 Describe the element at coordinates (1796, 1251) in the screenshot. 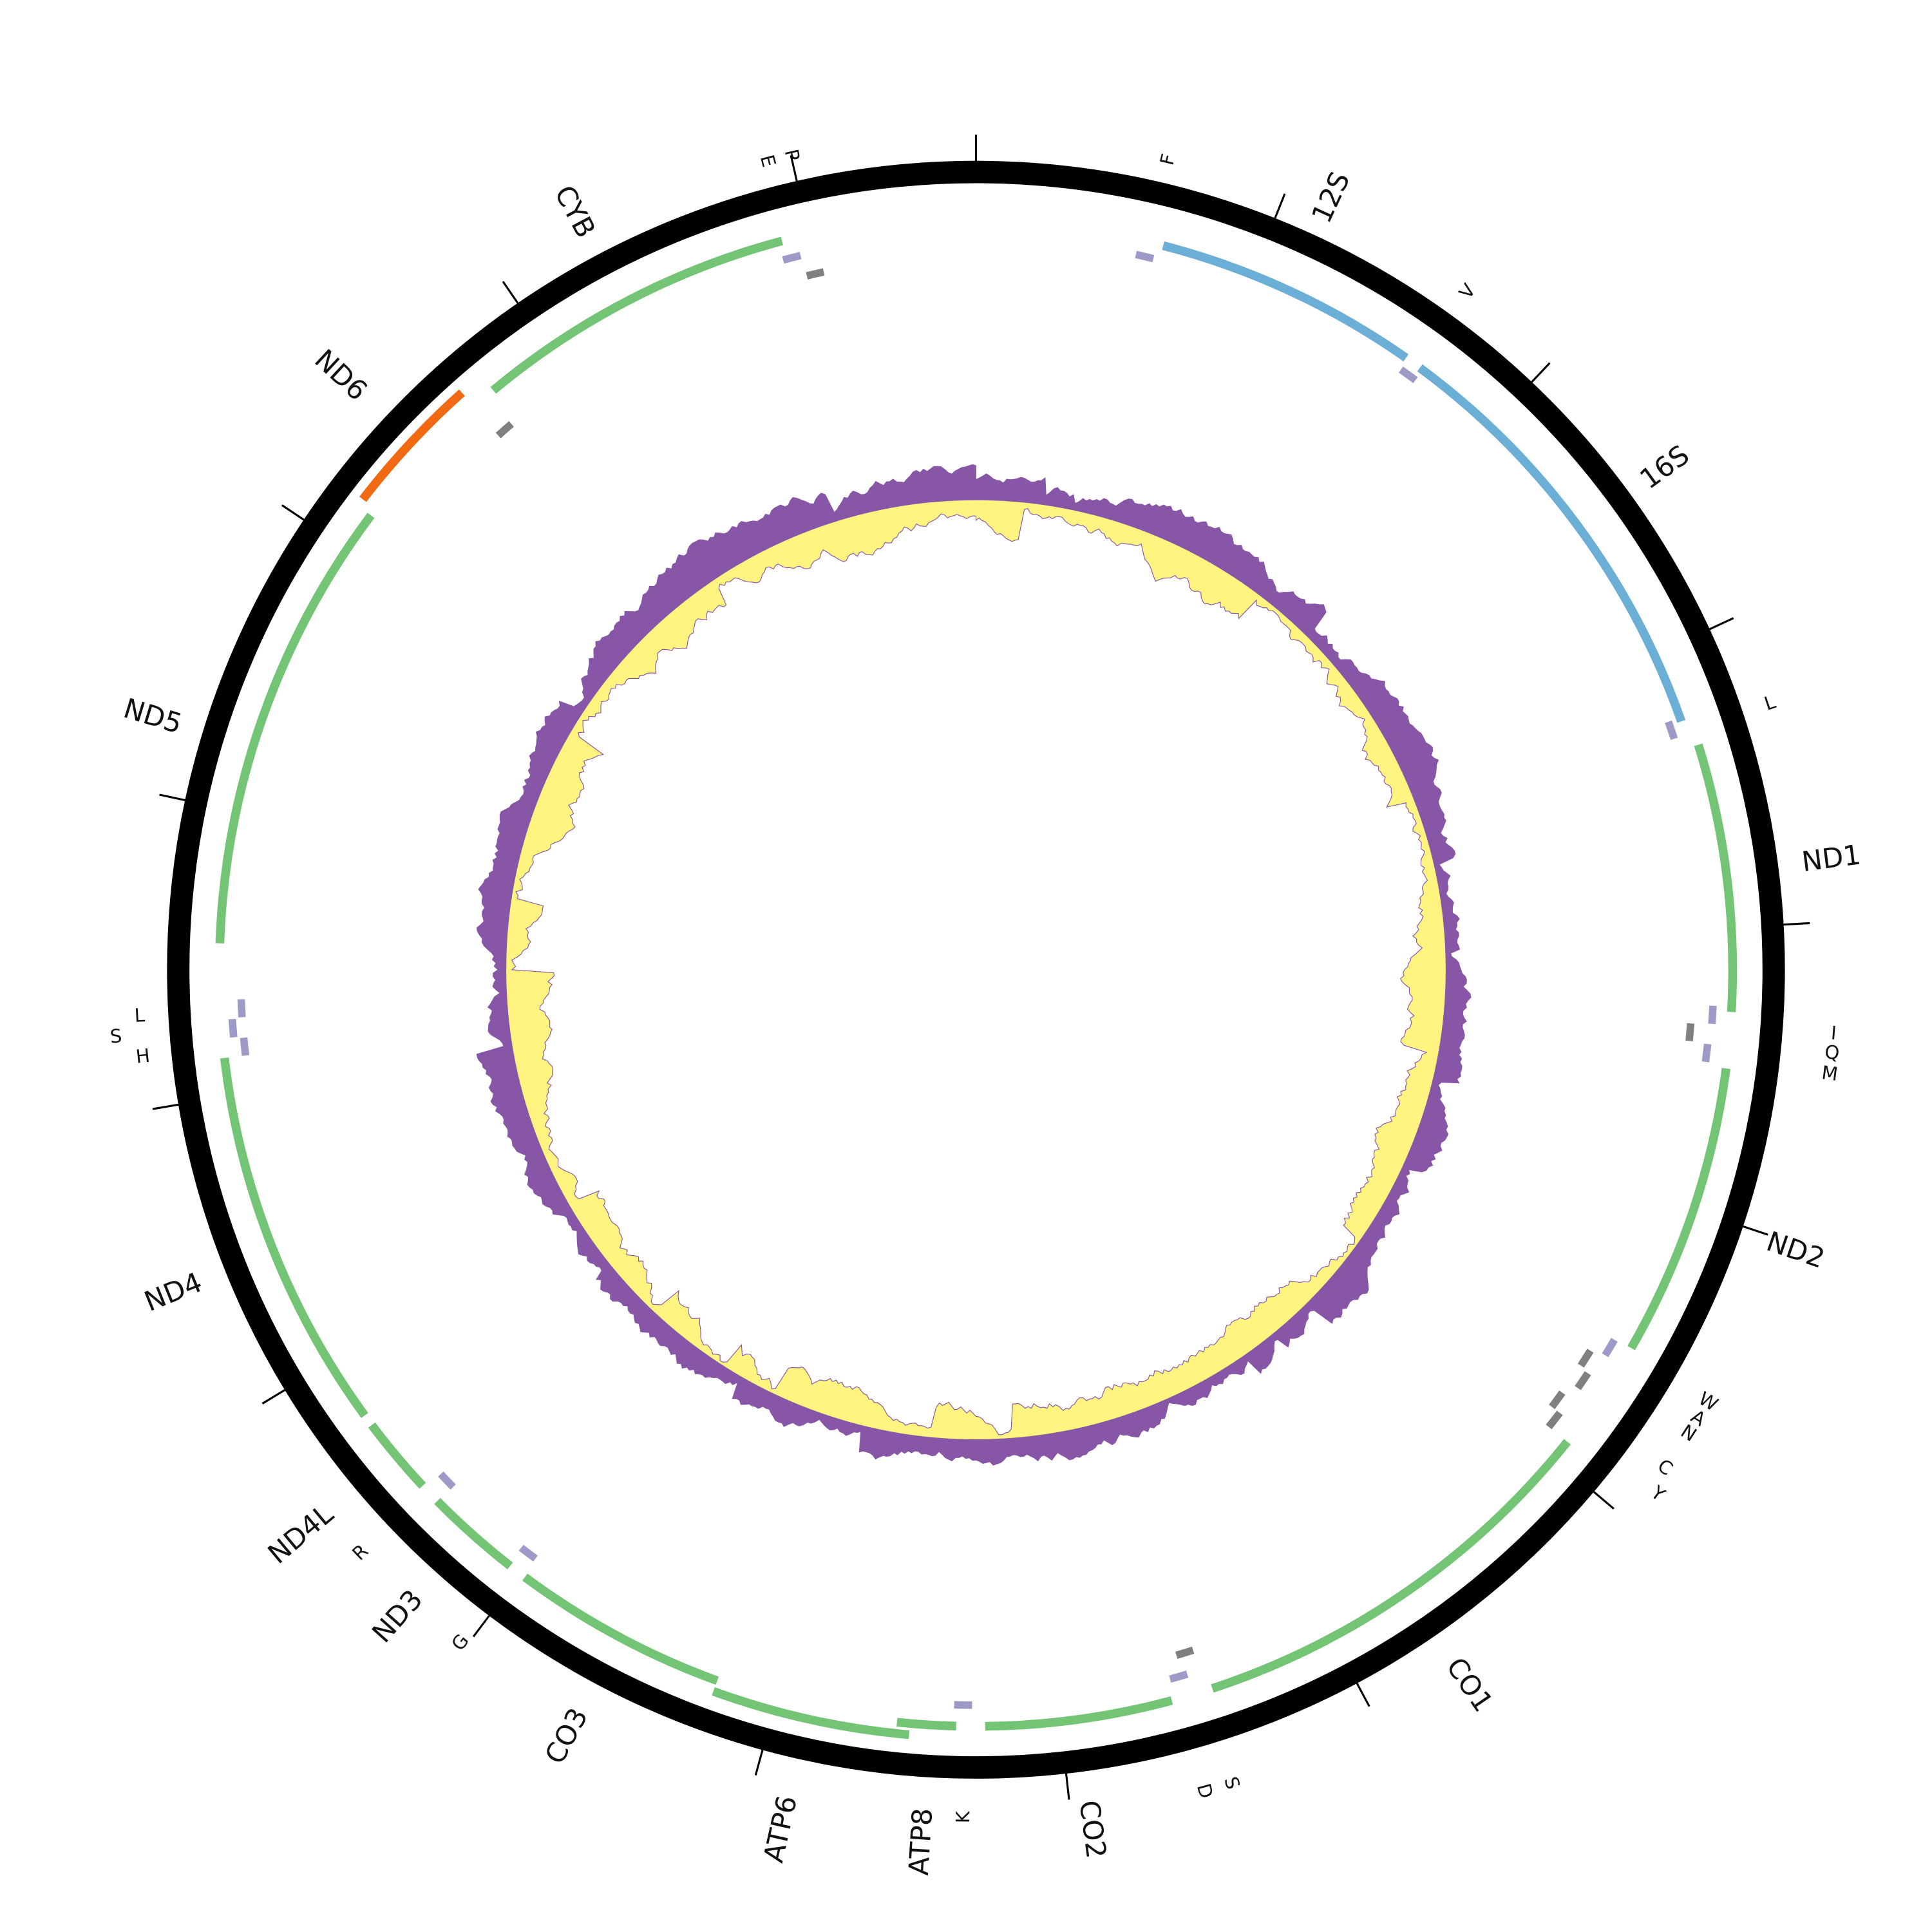

I see `gene-label: ND2` at that location.